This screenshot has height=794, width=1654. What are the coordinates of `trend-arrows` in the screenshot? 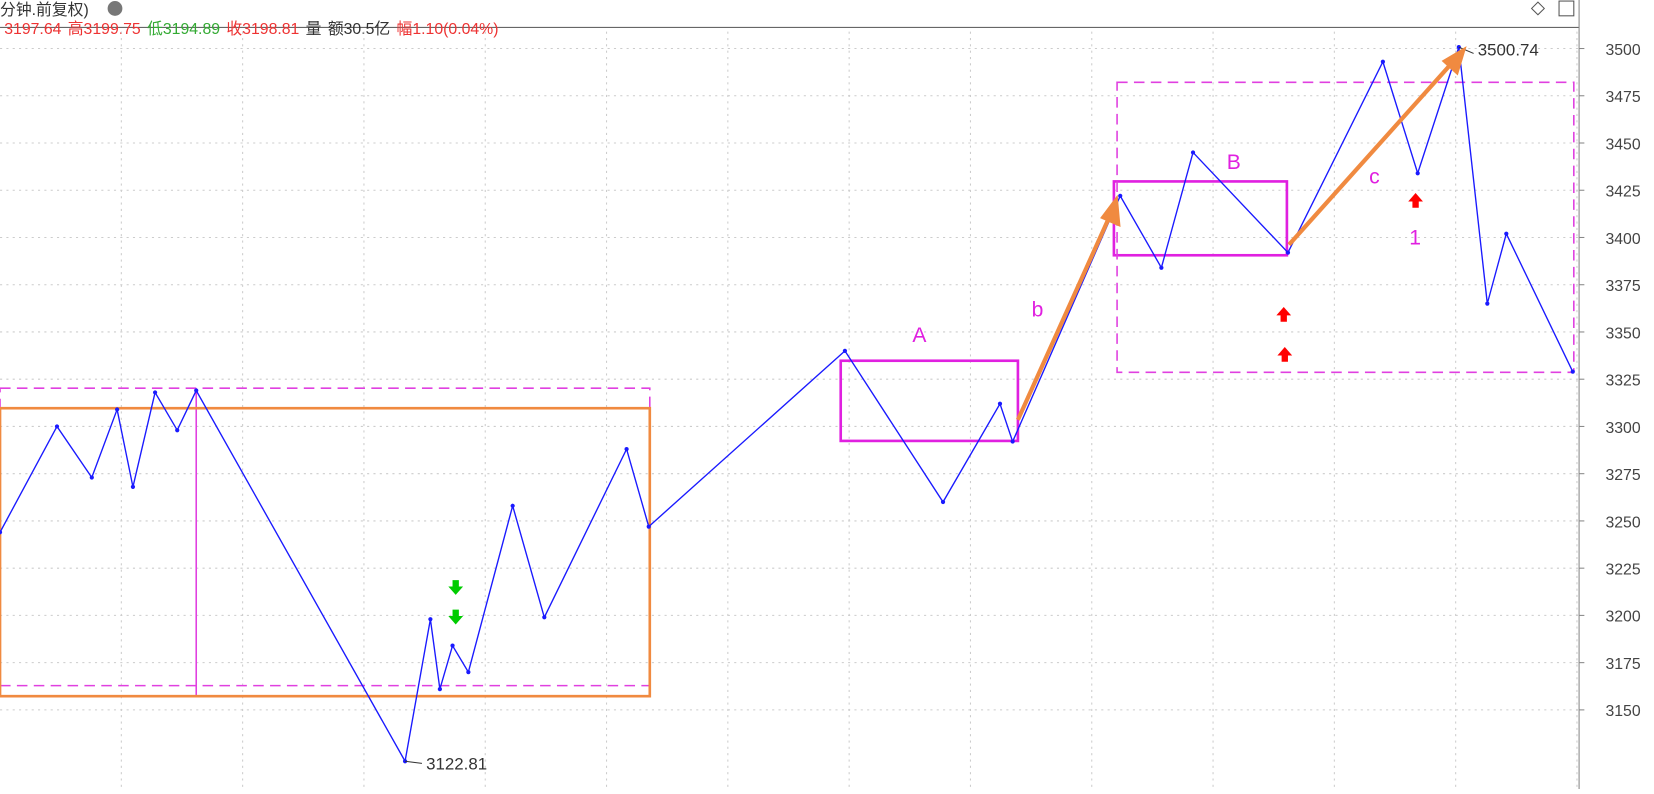 It's located at (1241, 233).